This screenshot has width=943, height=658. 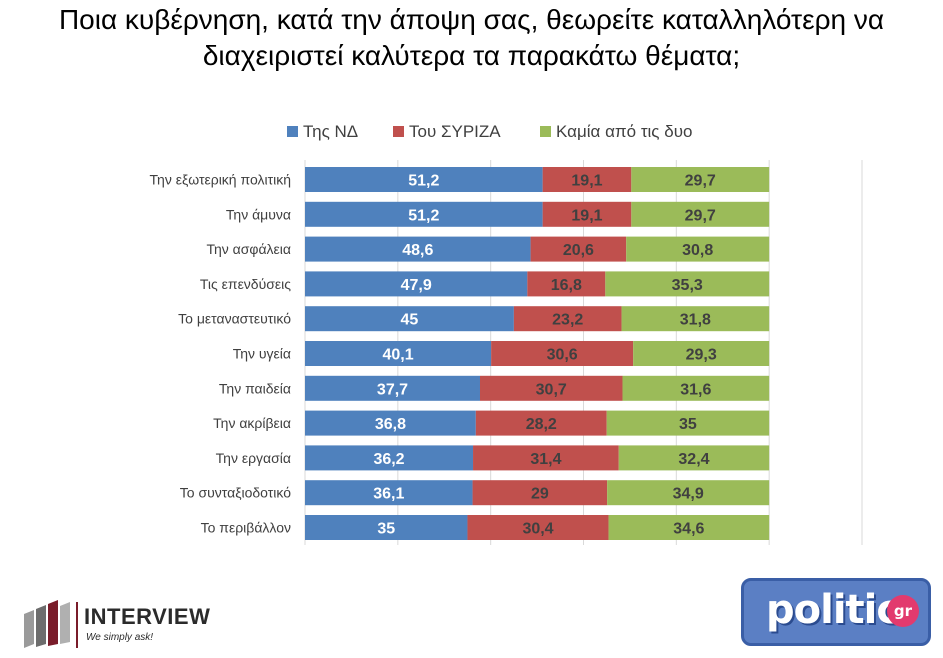 What do you see at coordinates (903, 611) in the screenshot?
I see `politic-logo-badge: gr` at bounding box center [903, 611].